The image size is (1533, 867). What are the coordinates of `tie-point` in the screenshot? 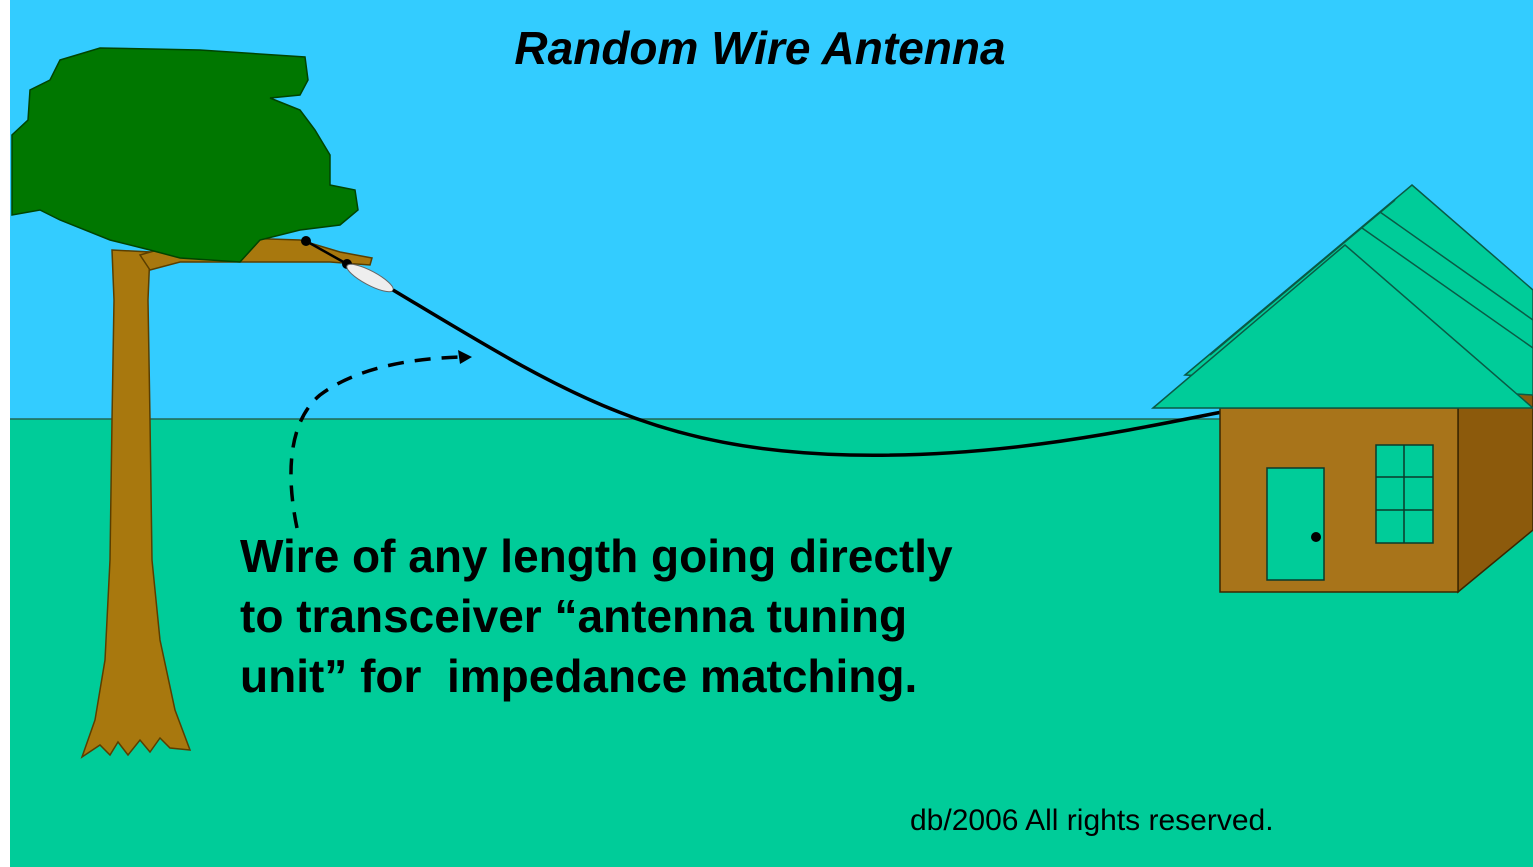 It's located at (306, 241).